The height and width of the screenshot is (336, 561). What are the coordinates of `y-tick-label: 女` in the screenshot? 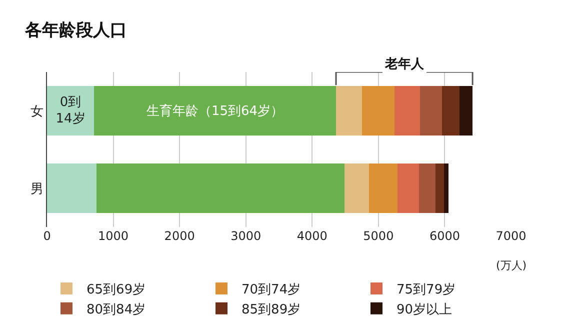 It's located at (37, 112).